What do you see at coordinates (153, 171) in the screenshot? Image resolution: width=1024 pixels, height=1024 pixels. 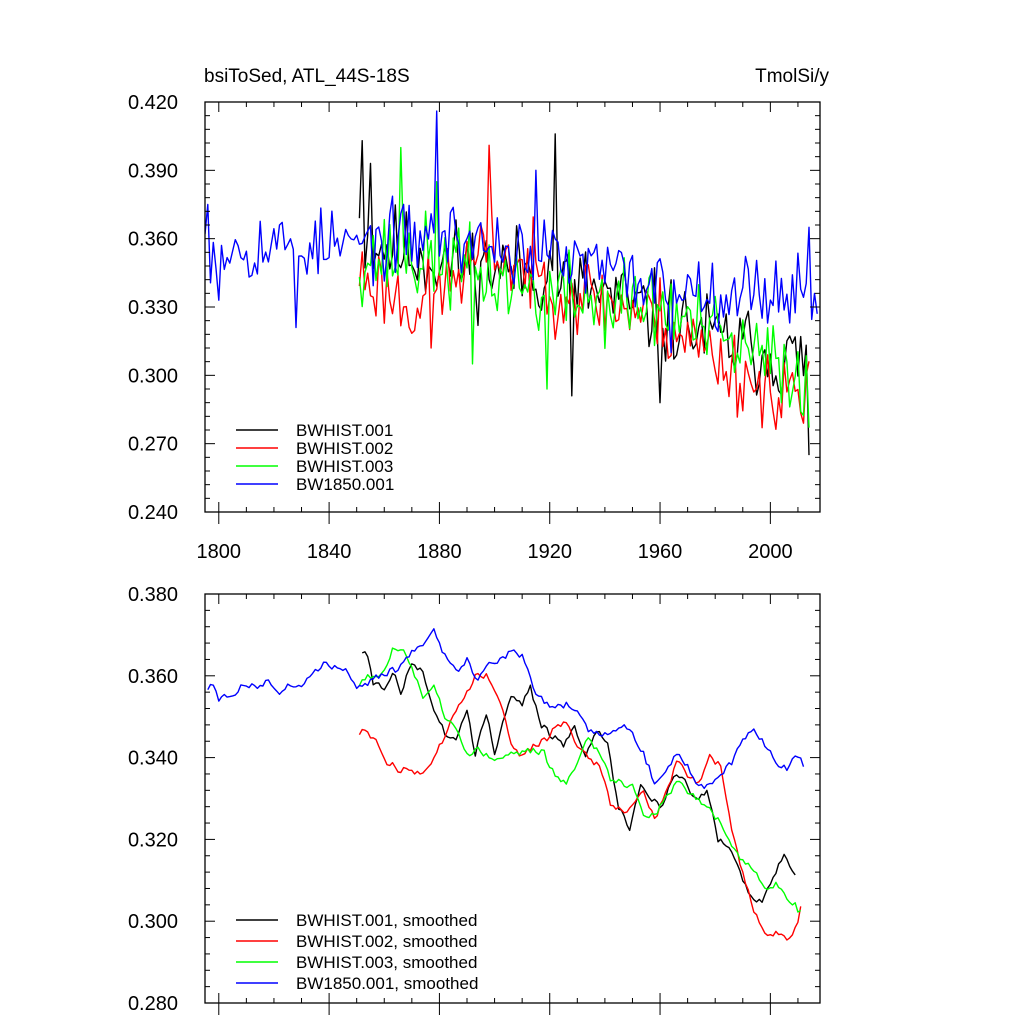 I see `y-tick-label: 0.390` at bounding box center [153, 171].